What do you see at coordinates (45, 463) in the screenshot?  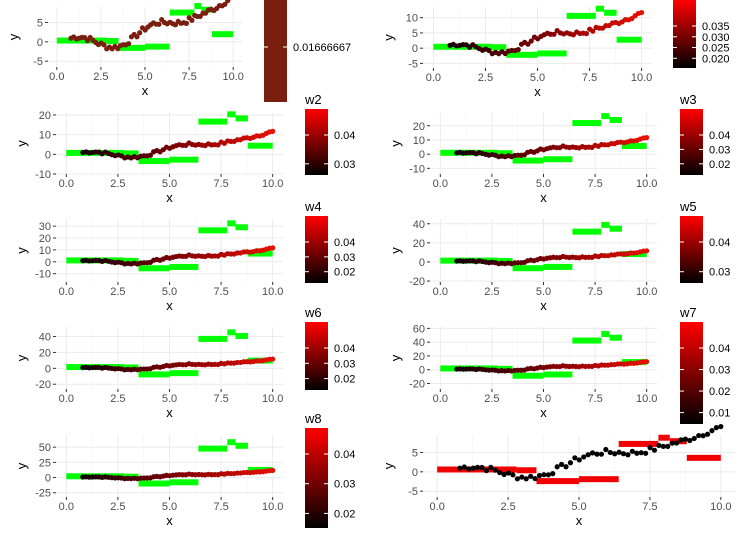 I see `y-tick-label: 25` at bounding box center [45, 463].